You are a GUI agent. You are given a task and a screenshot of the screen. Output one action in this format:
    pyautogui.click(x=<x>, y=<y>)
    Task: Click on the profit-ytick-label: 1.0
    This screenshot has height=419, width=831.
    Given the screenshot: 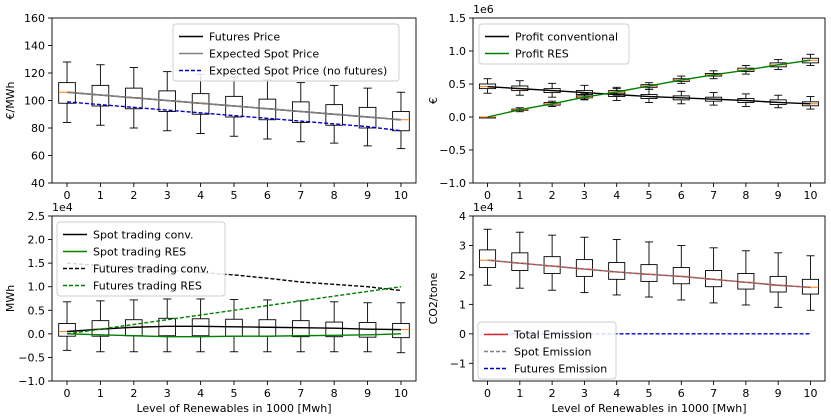 What is the action you would take?
    pyautogui.click(x=458, y=51)
    